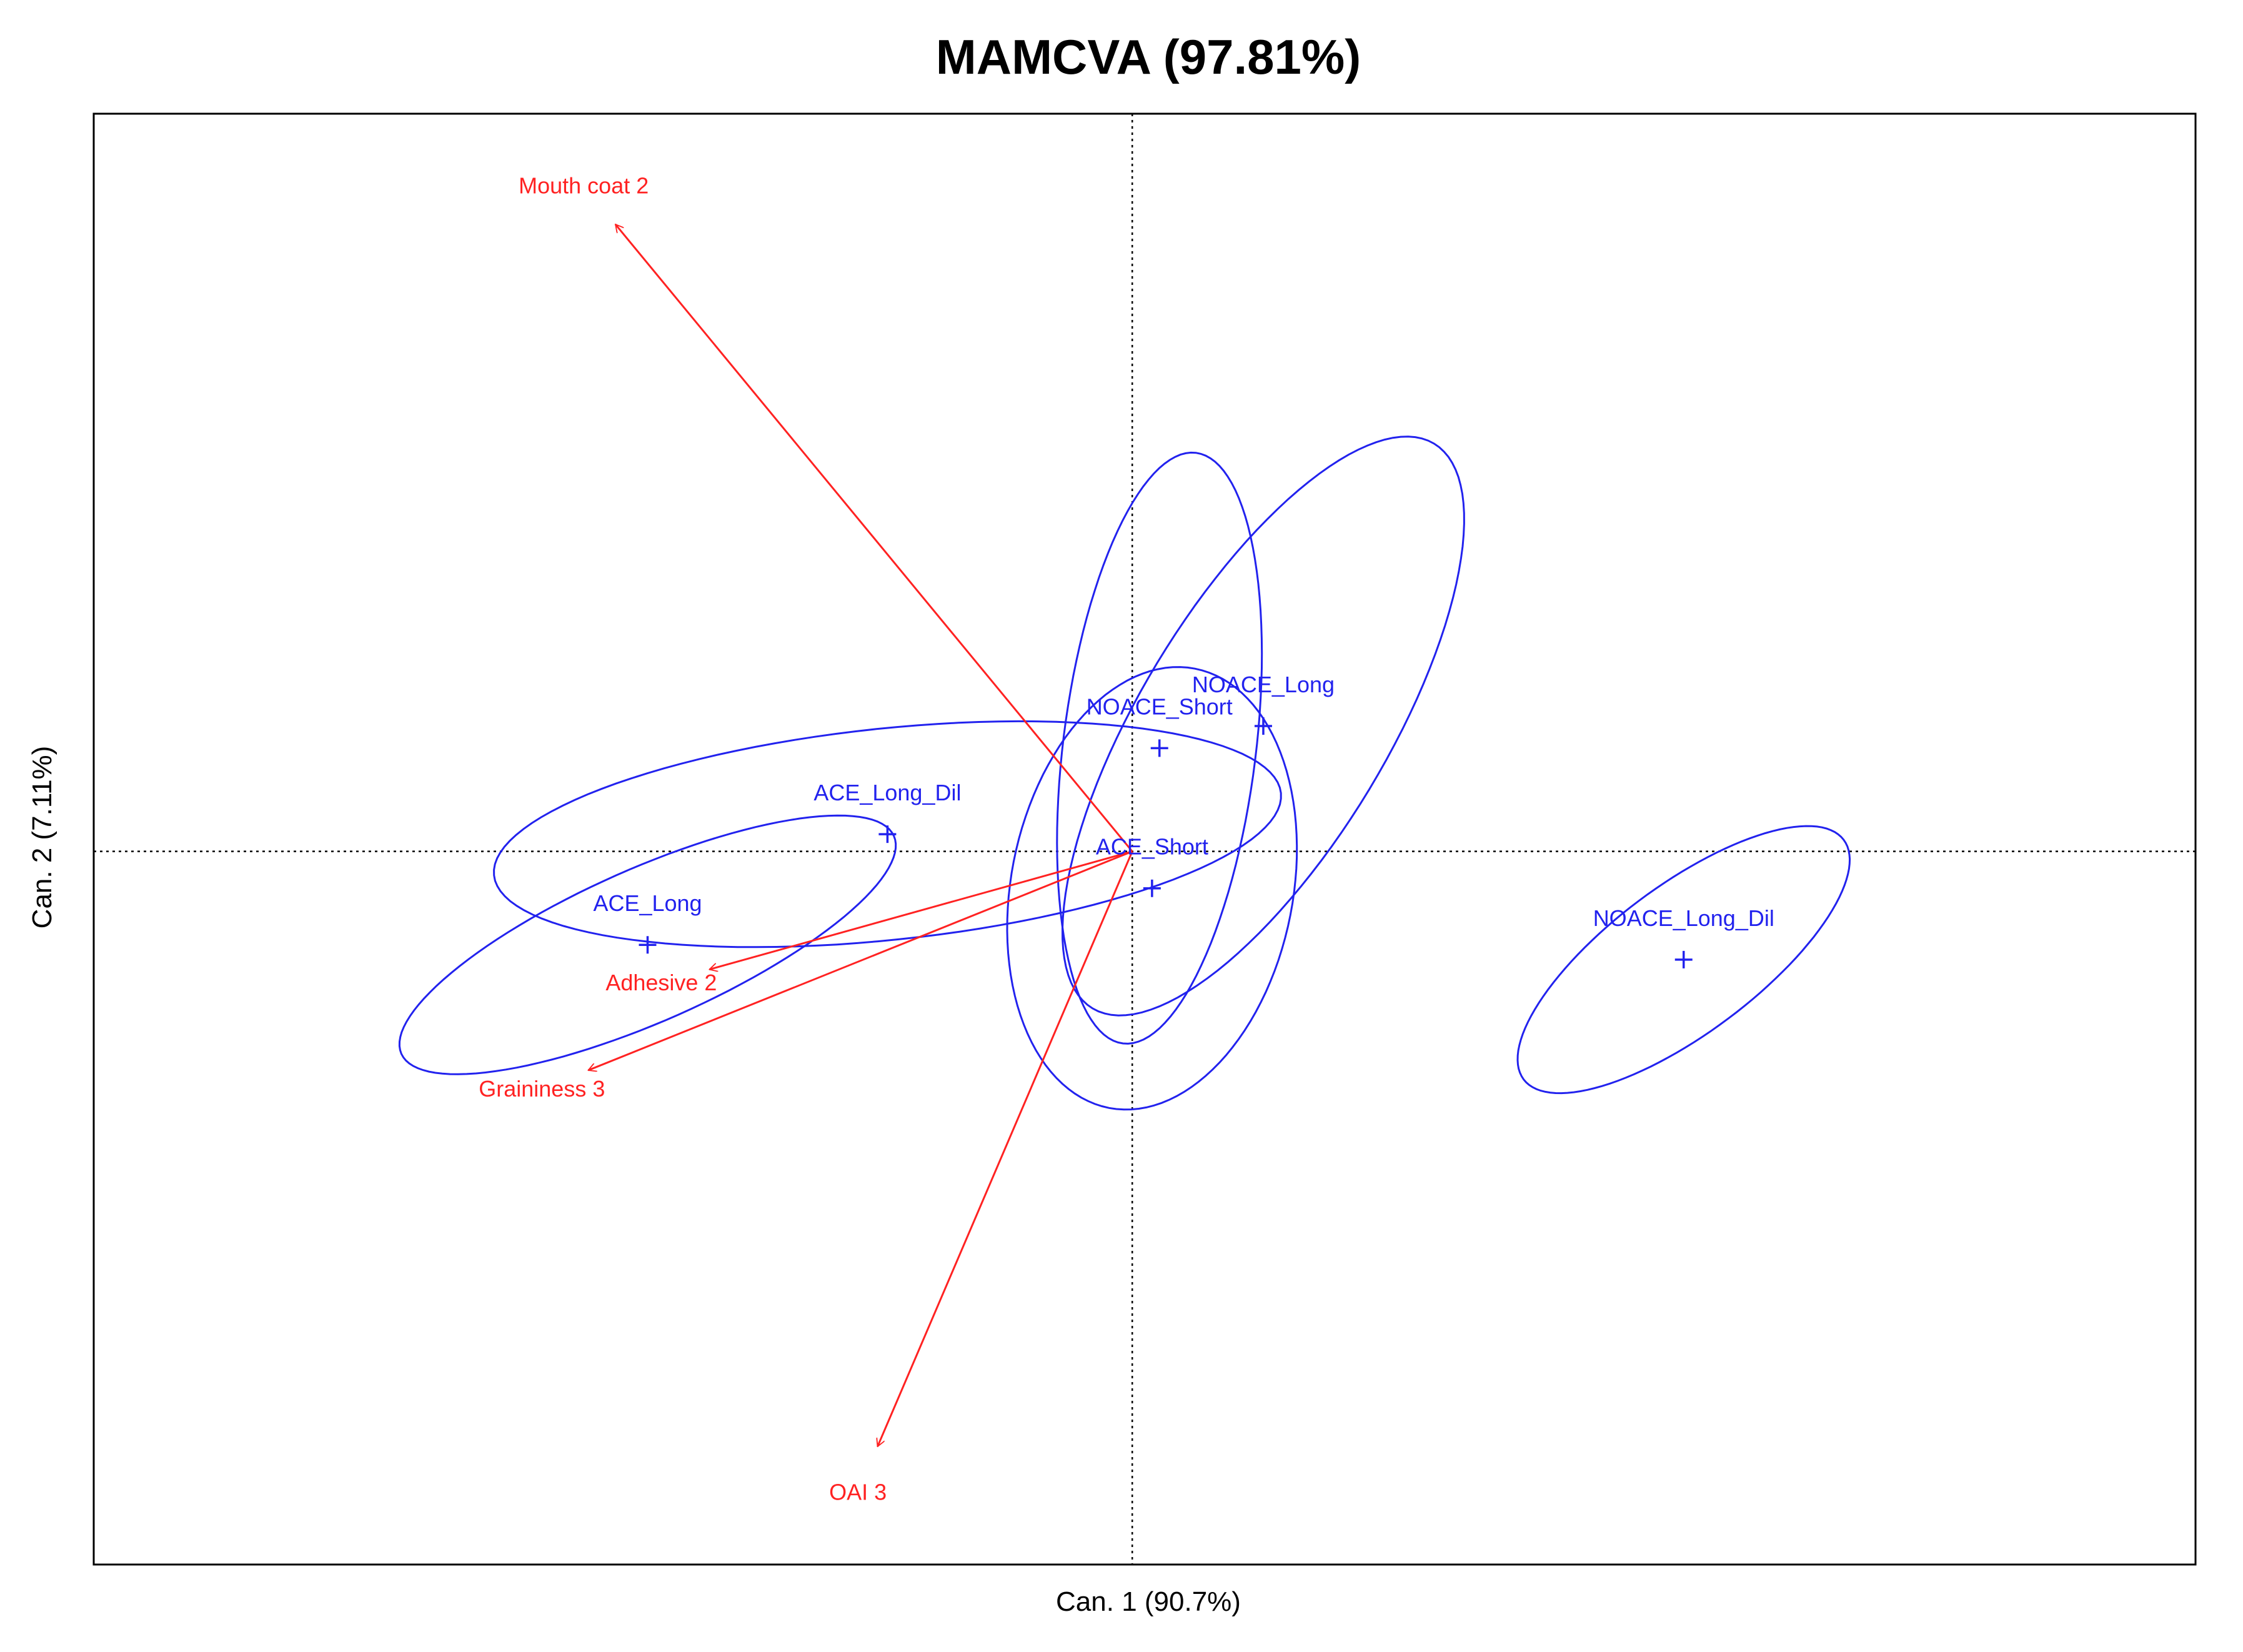  What do you see at coordinates (1683, 918) in the screenshot?
I see `group-label-noace-long-dil: NOACE_Long_Dil` at bounding box center [1683, 918].